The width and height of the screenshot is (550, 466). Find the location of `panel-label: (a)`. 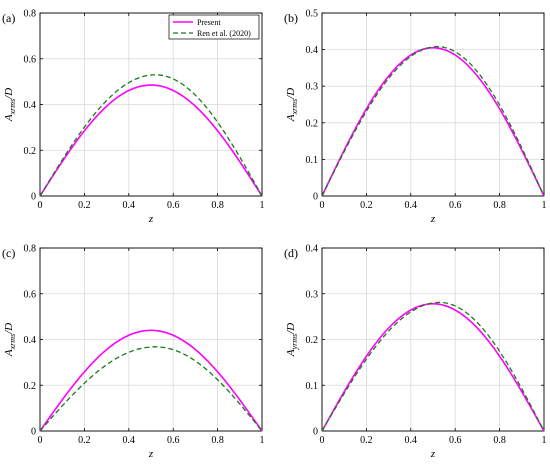

panel-label: (a) is located at coordinates (8, 18).